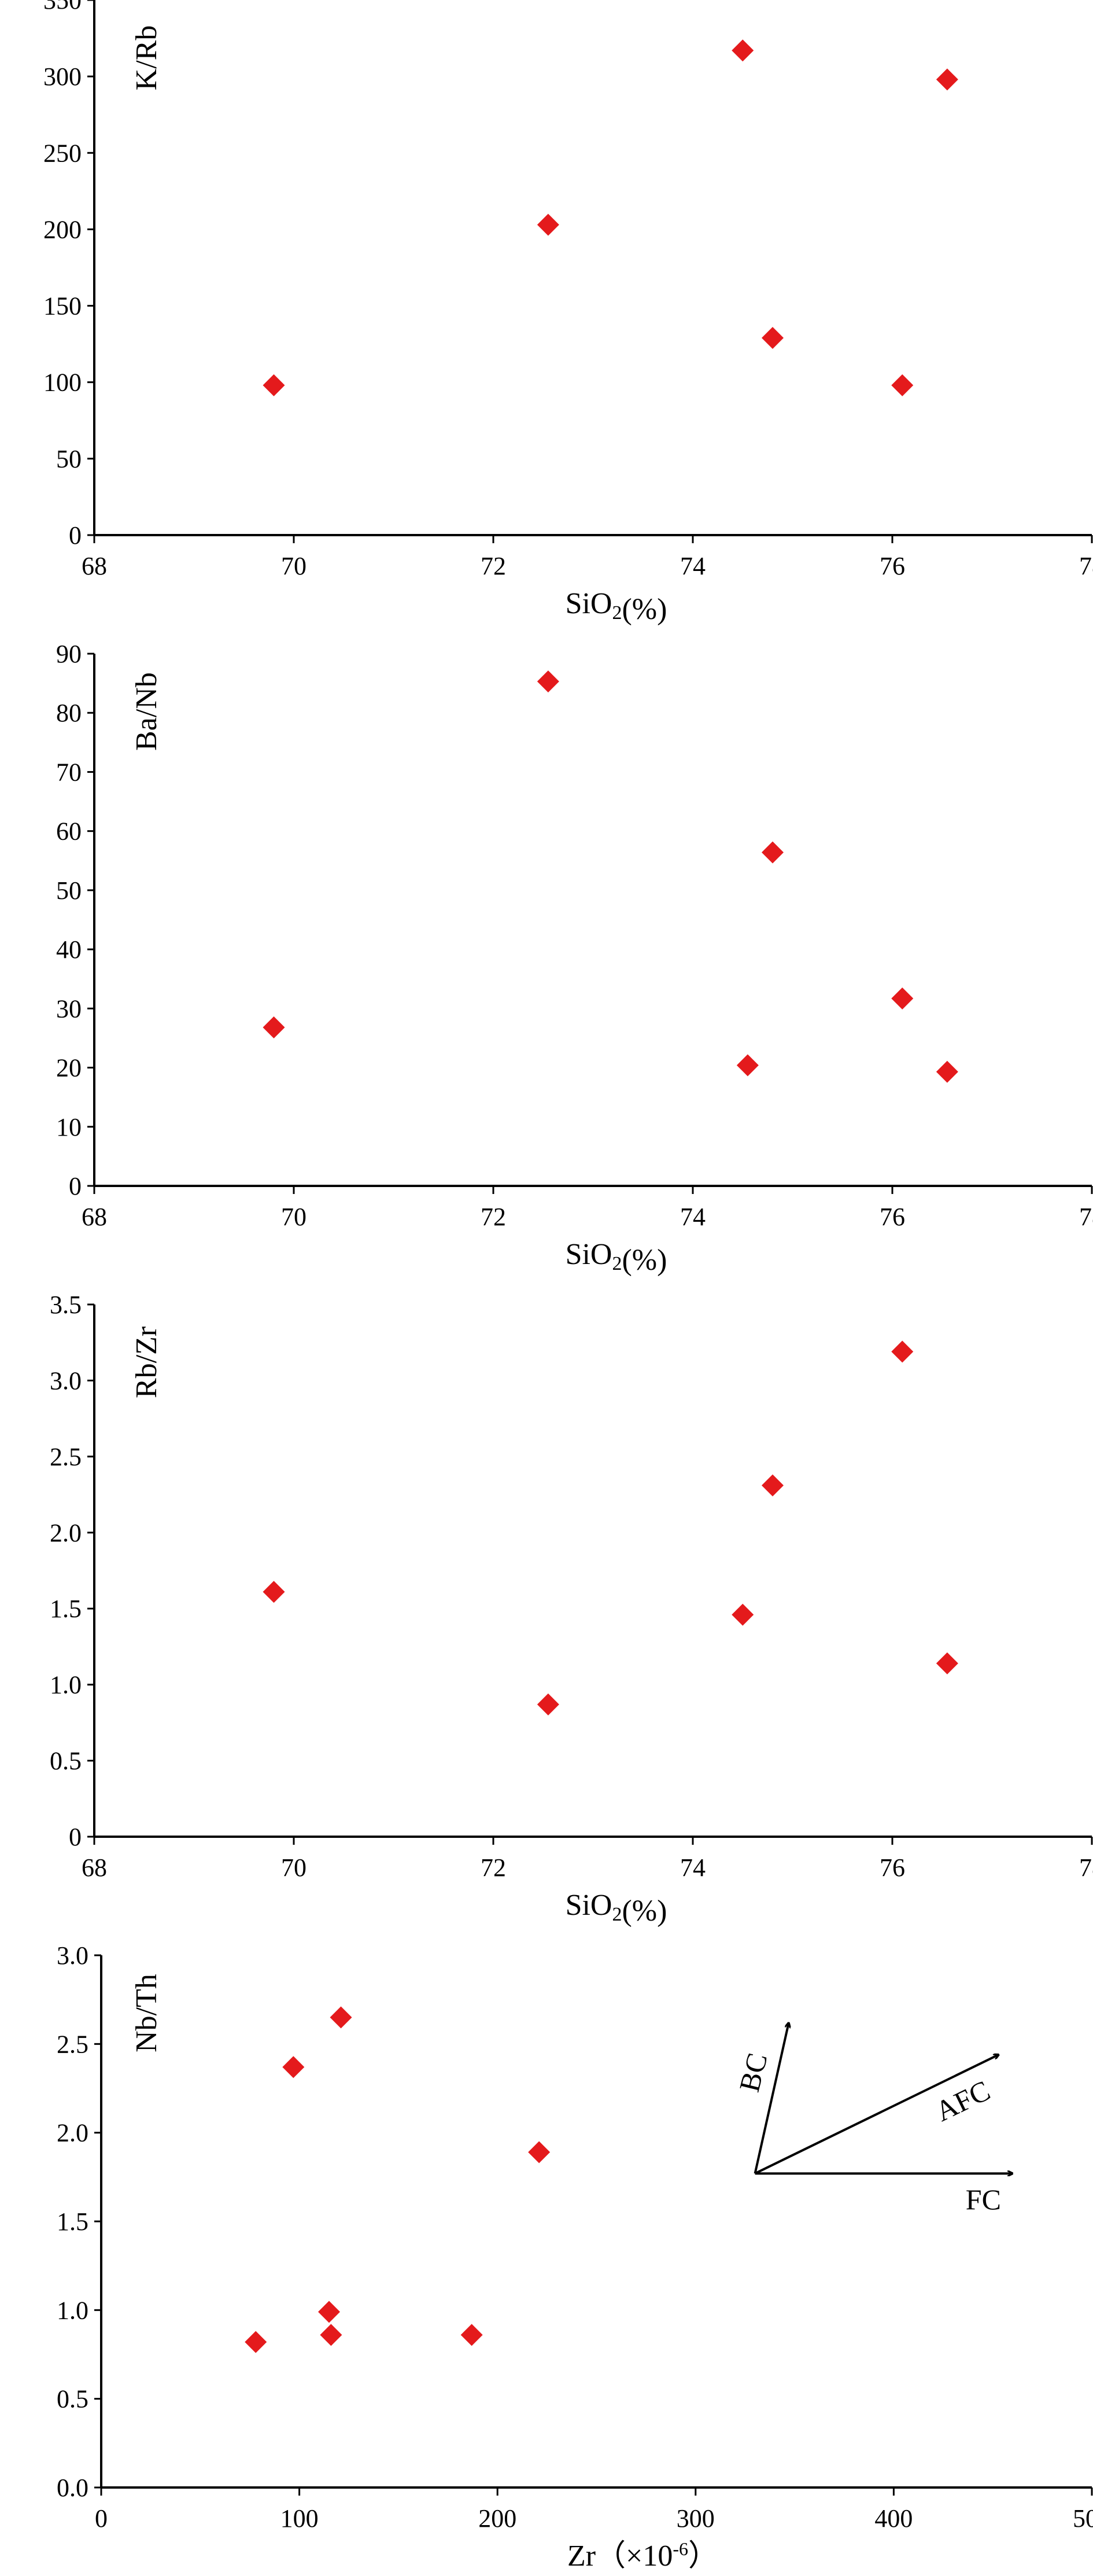 Image resolution: width=1093 pixels, height=2576 pixels. Describe the element at coordinates (771, 2098) in the screenshot. I see `vector-arrow-bc` at that location.